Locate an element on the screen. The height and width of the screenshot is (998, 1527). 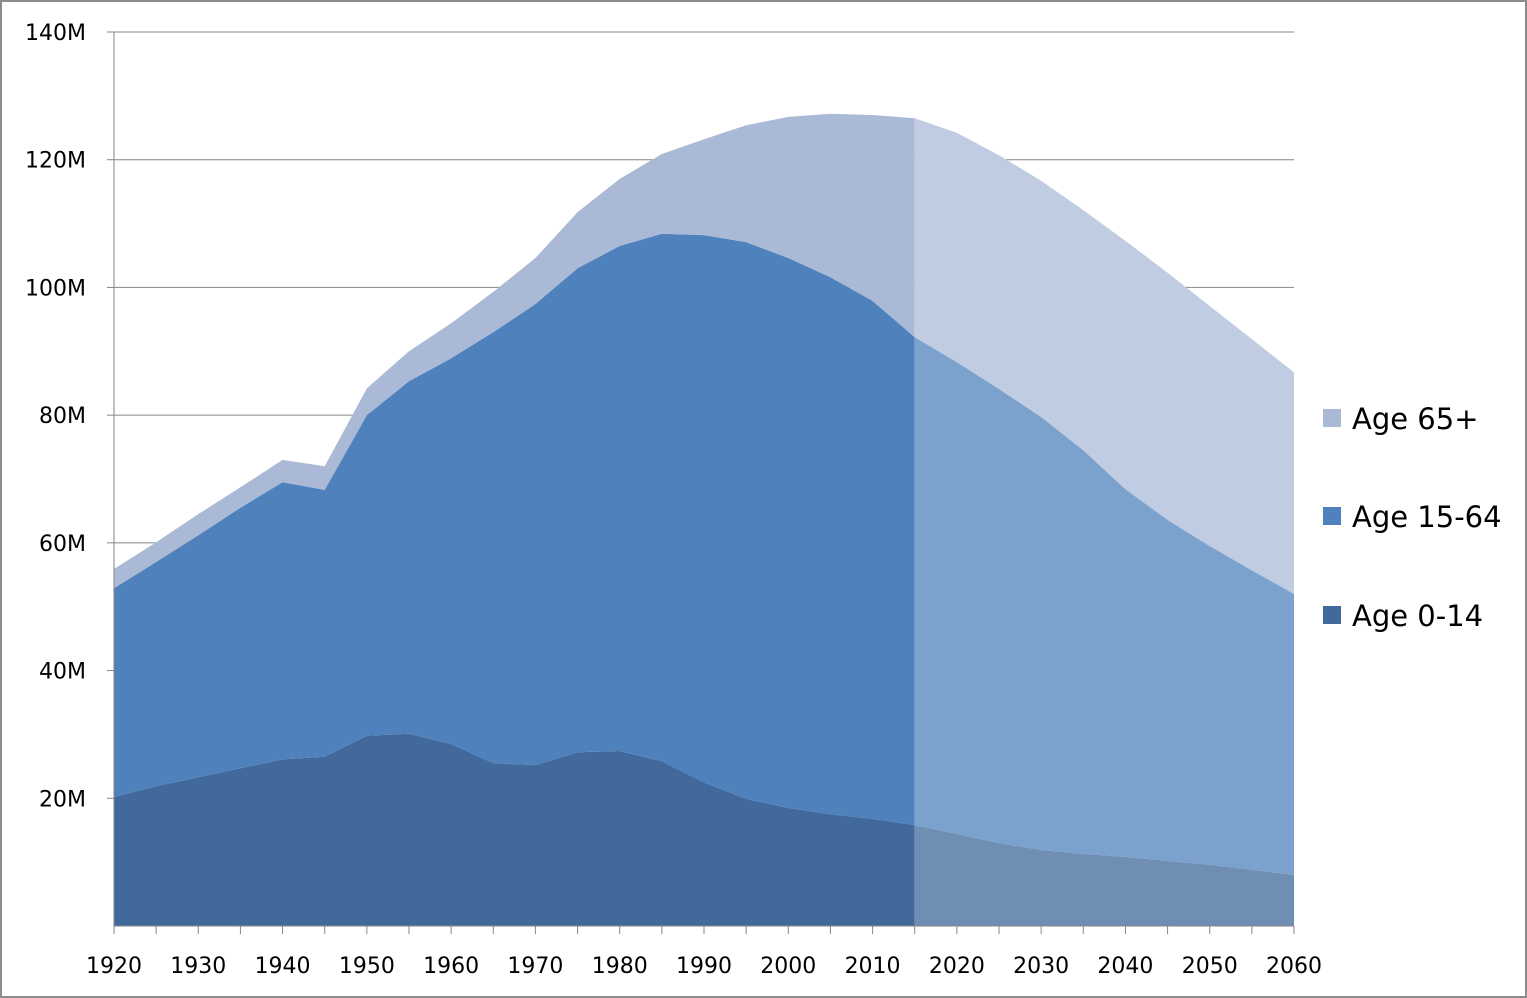
x-tick-label: 1990 is located at coordinates (704, 966).